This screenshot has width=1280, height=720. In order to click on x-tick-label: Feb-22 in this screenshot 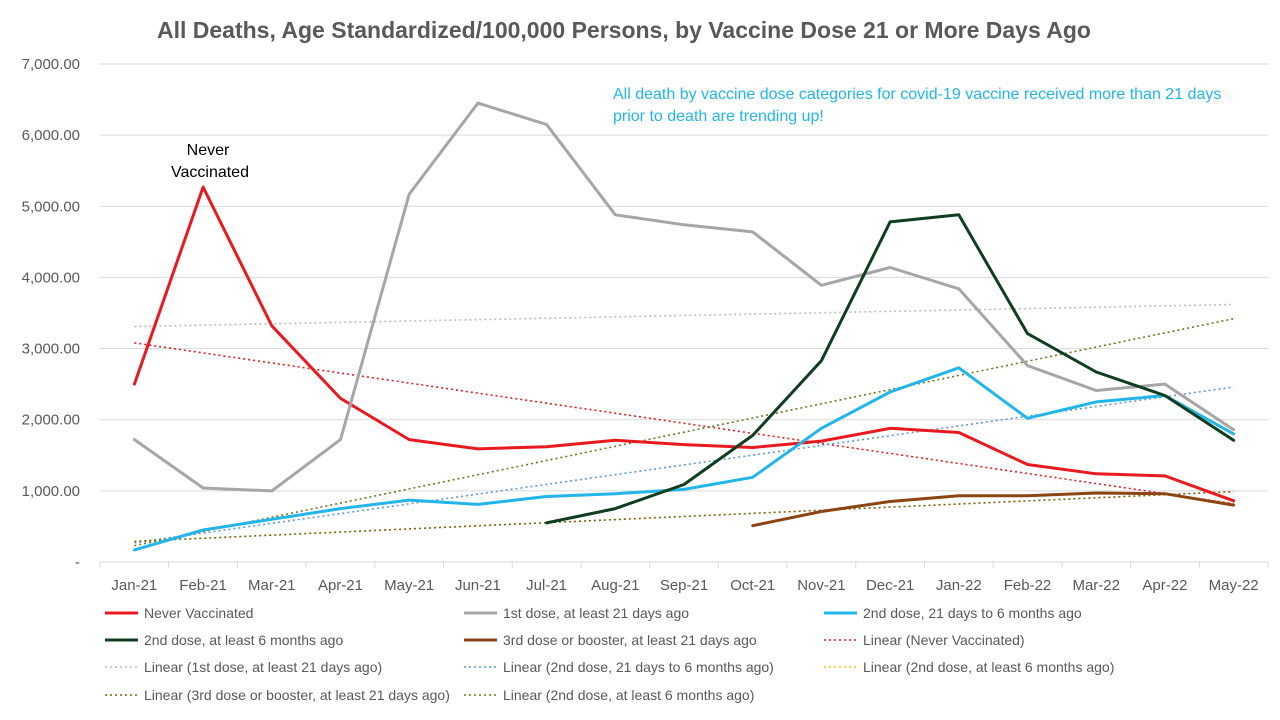, I will do `click(1028, 585)`.